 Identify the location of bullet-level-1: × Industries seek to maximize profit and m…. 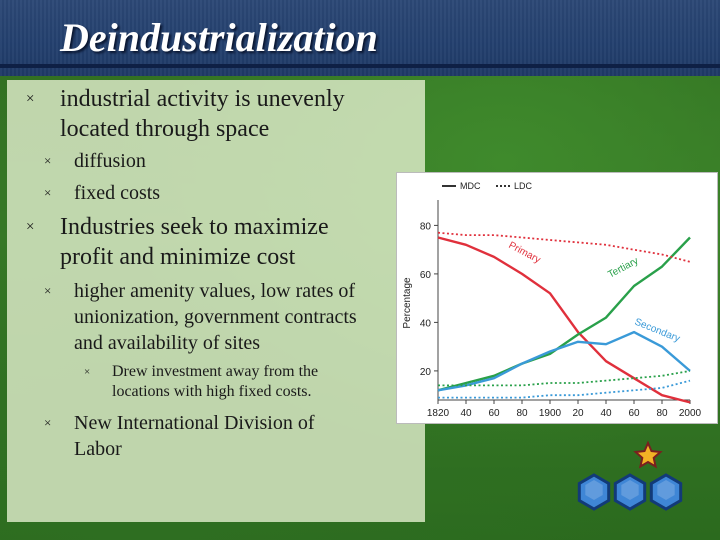
(177, 242).